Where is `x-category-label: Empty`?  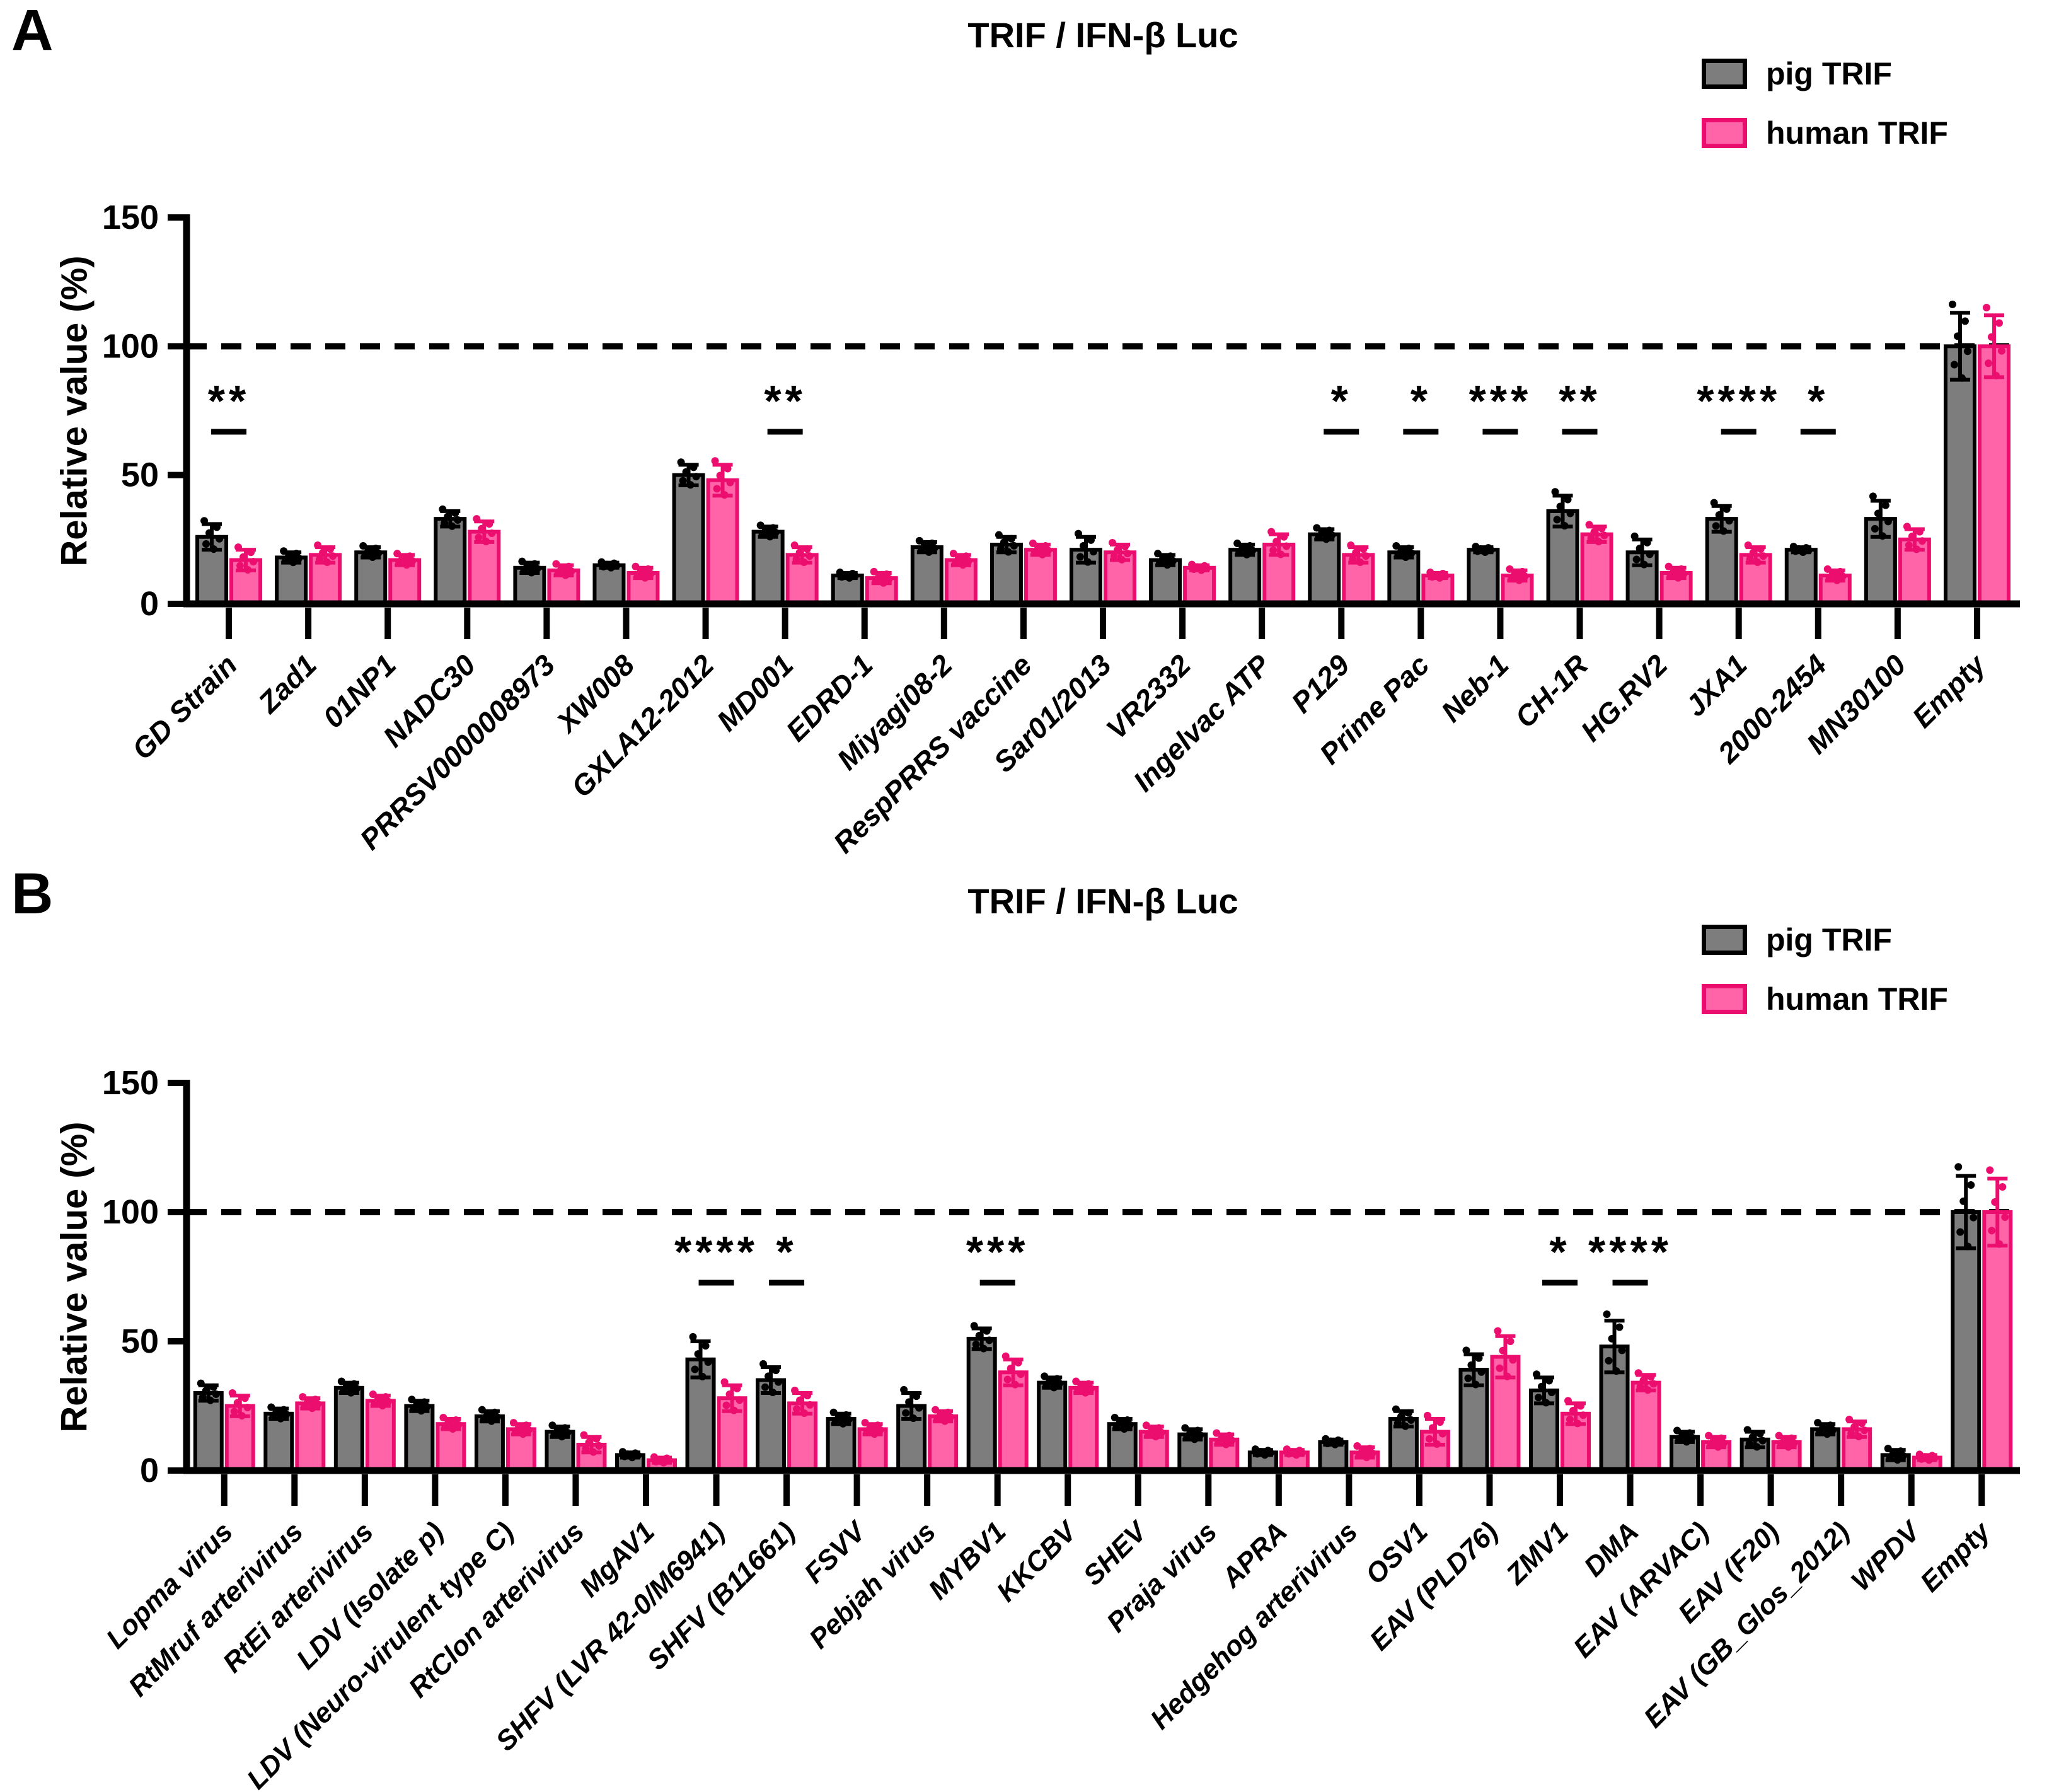 x-category-label: Empty is located at coordinates (1956, 1556).